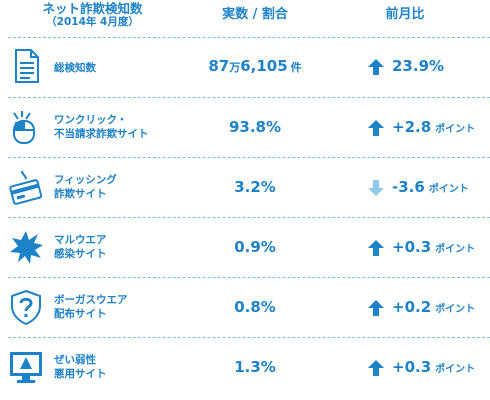  Describe the element at coordinates (92, 8) in the screenshot. I see `header-title: ネット詐欺検知数` at that location.